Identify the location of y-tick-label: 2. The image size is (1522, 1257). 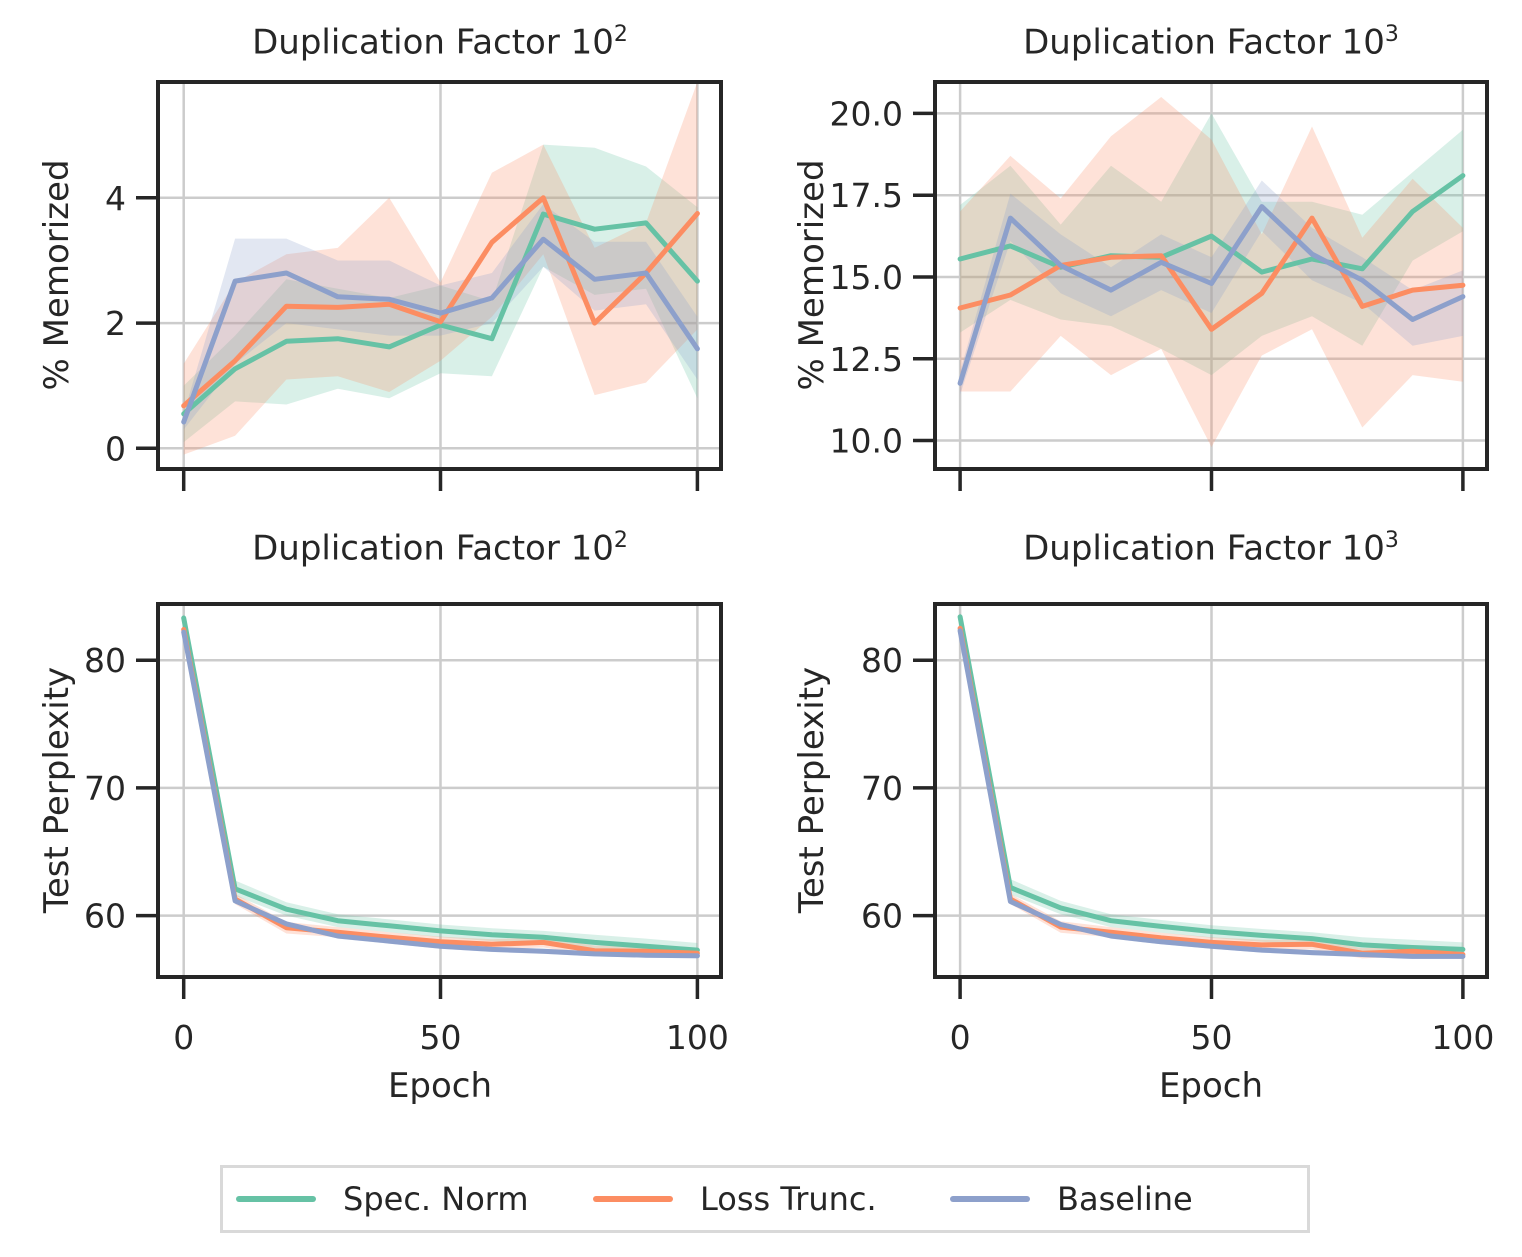
(115, 323).